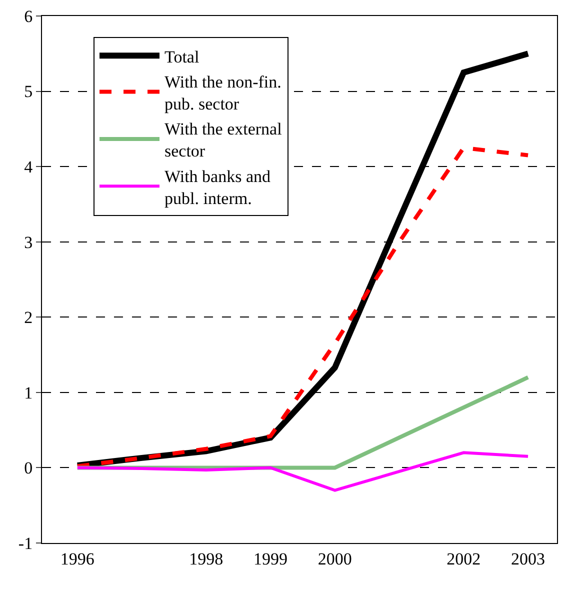 The width and height of the screenshot is (565, 589). Describe the element at coordinates (271, 558) in the screenshot. I see `x-tick-label: 1999` at that location.